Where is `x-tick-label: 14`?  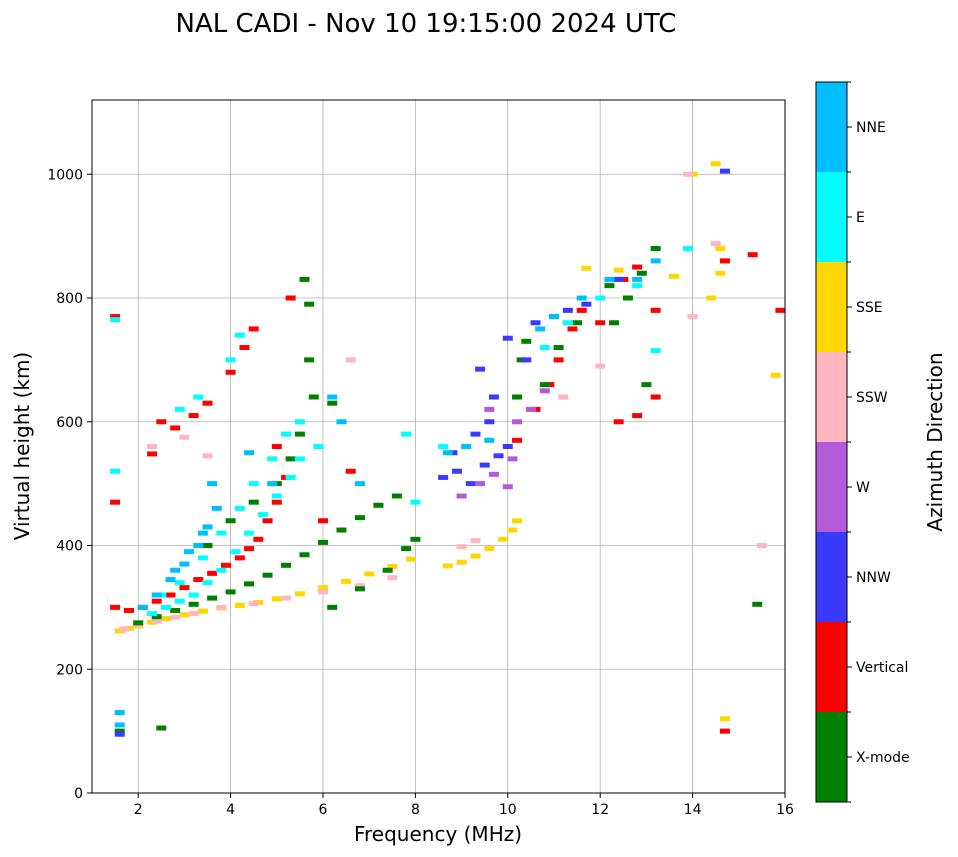 x-tick-label: 14 is located at coordinates (693, 810).